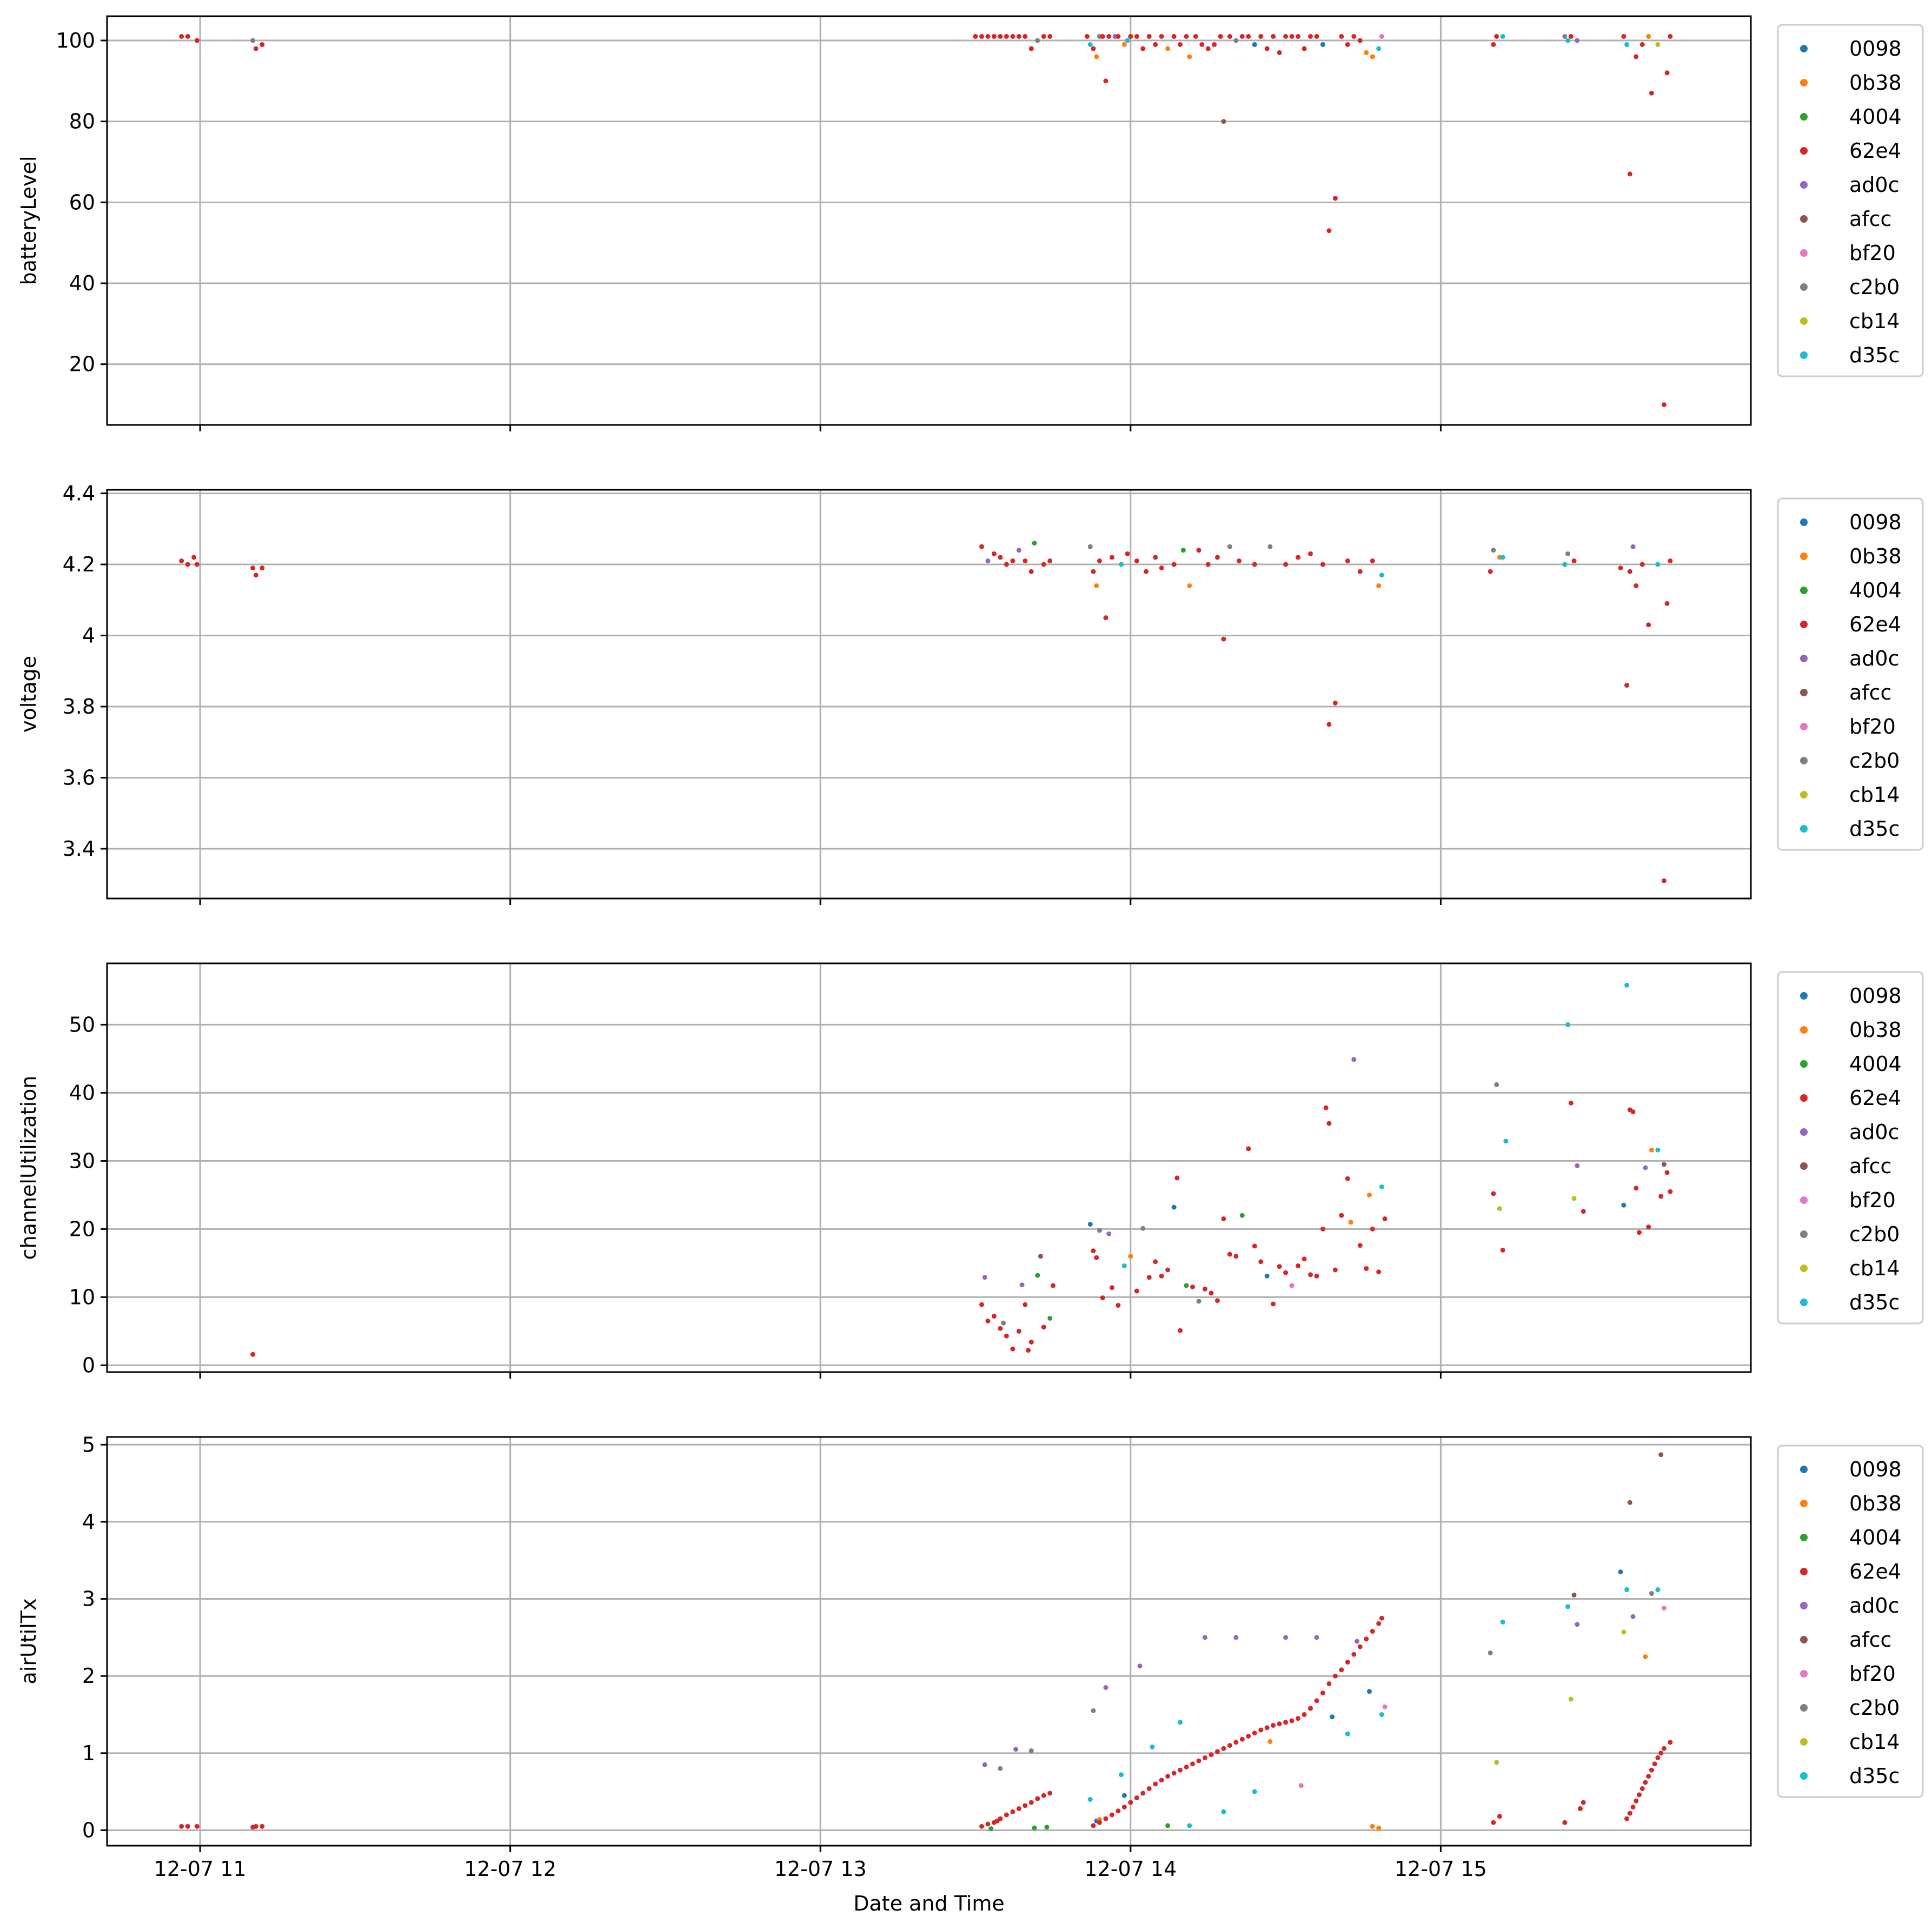  What do you see at coordinates (1804, 1132) in the screenshot?
I see `legend-marker-ad0c` at bounding box center [1804, 1132].